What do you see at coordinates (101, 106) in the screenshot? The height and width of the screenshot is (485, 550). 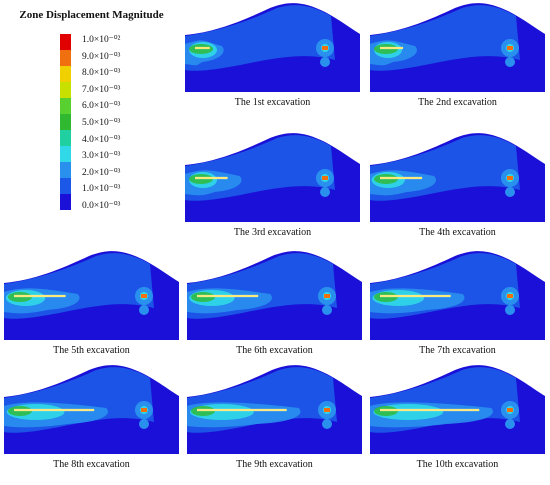 I see `legend-label: 6.0×10⁻⁰³` at bounding box center [101, 106].